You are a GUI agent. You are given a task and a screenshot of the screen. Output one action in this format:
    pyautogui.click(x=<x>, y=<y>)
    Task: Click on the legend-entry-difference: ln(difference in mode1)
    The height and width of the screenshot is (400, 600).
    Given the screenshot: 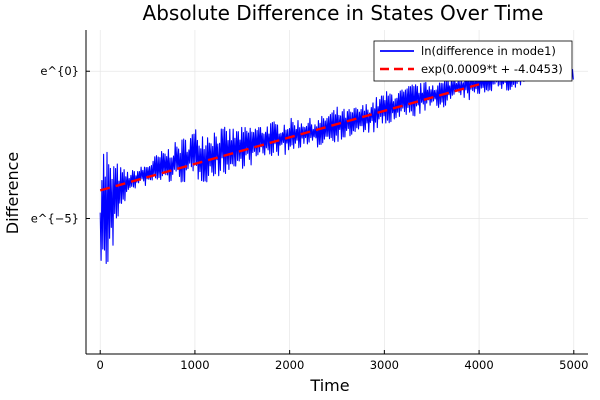 What is the action you would take?
    pyautogui.click(x=488, y=51)
    